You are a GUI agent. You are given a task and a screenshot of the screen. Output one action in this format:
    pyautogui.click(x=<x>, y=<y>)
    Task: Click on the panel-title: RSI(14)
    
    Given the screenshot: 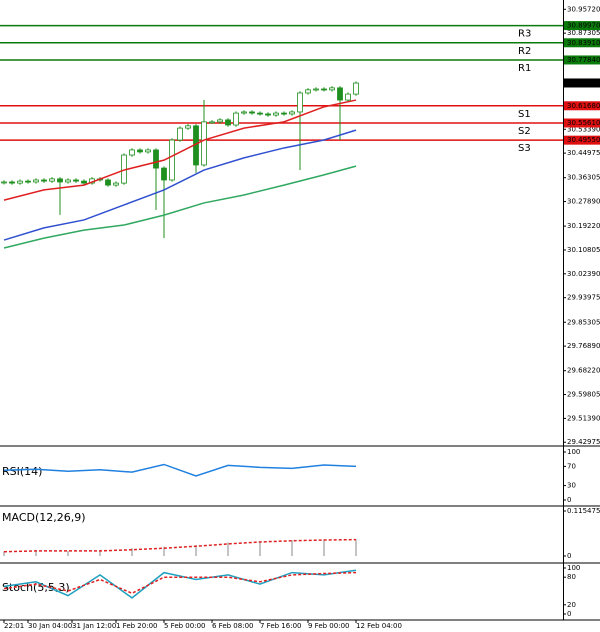 What is the action you would take?
    pyautogui.click(x=22, y=471)
    